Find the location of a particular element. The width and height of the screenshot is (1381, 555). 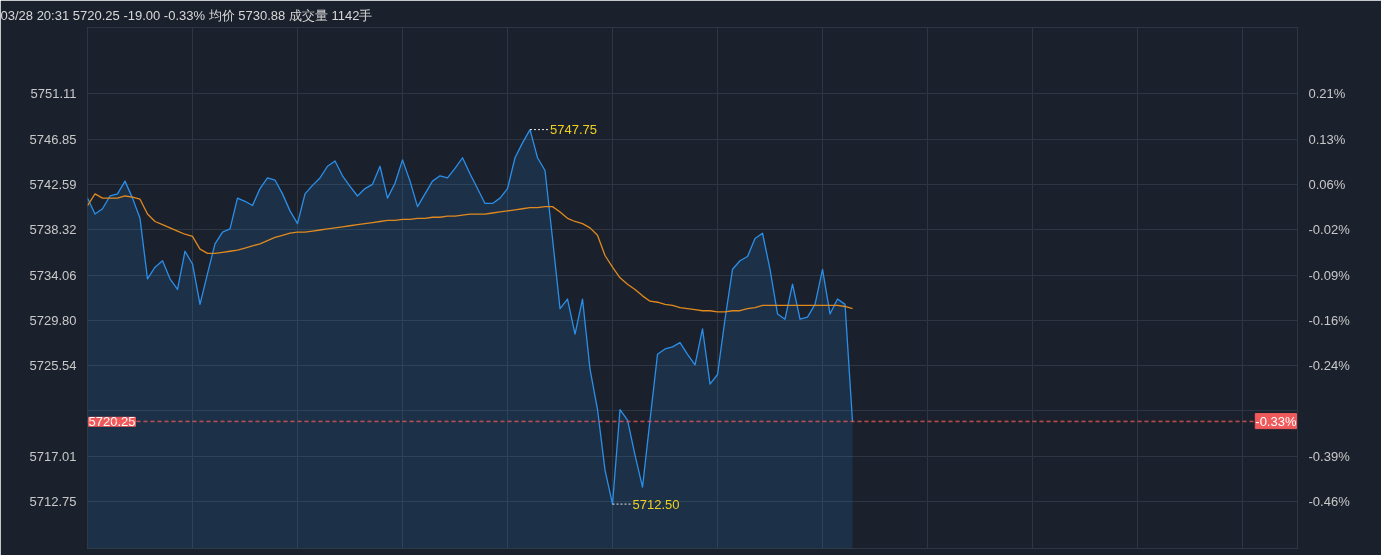

ref-line-label: -0.33% is located at coordinates (1276, 421).